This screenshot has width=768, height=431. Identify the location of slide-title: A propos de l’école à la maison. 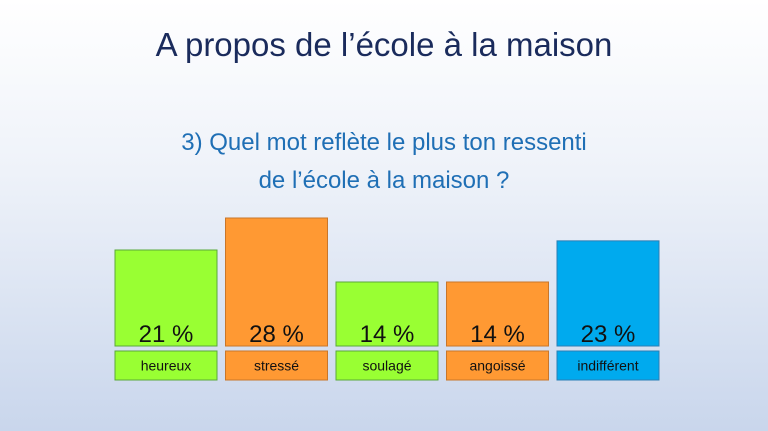
(384, 44).